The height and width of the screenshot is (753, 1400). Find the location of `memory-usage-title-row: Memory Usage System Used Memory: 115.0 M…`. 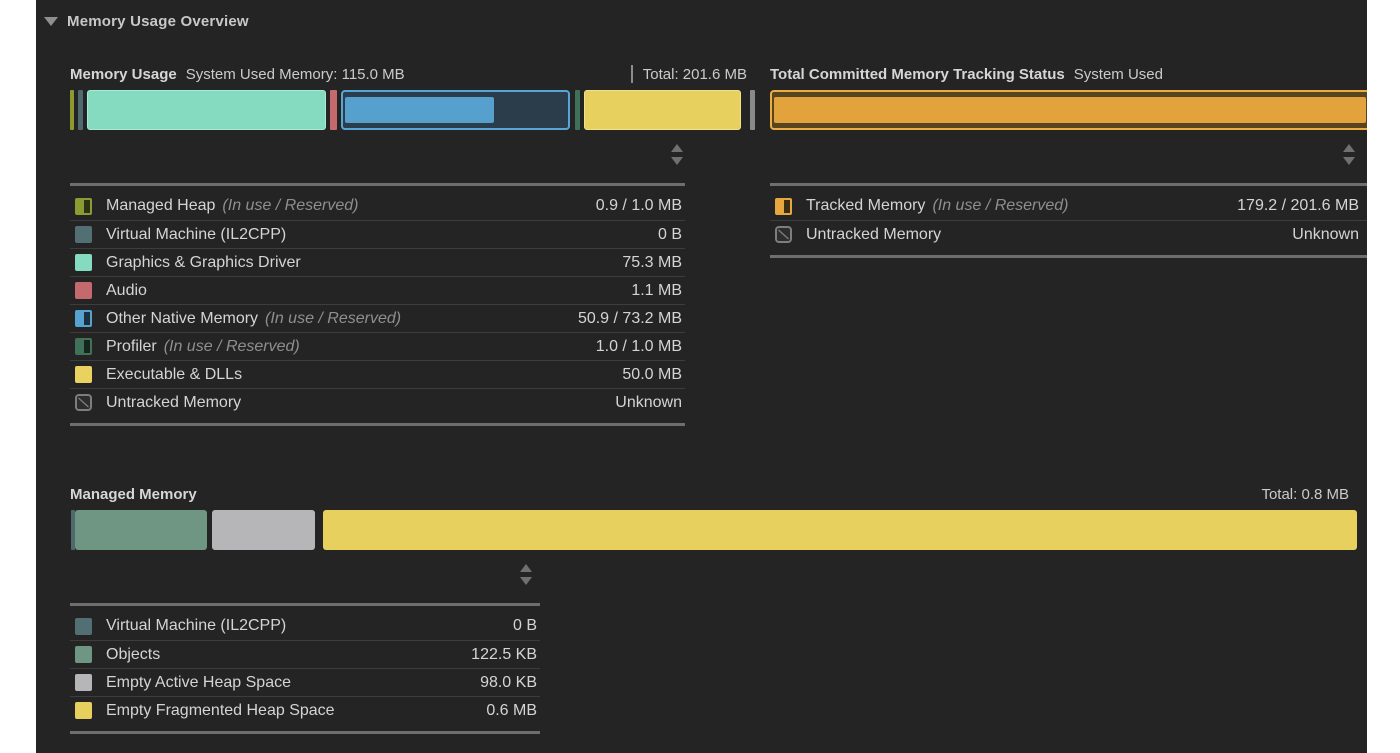

memory-usage-title-row: Memory Usage System Used Memory: 115.0 M… is located at coordinates (412, 74).